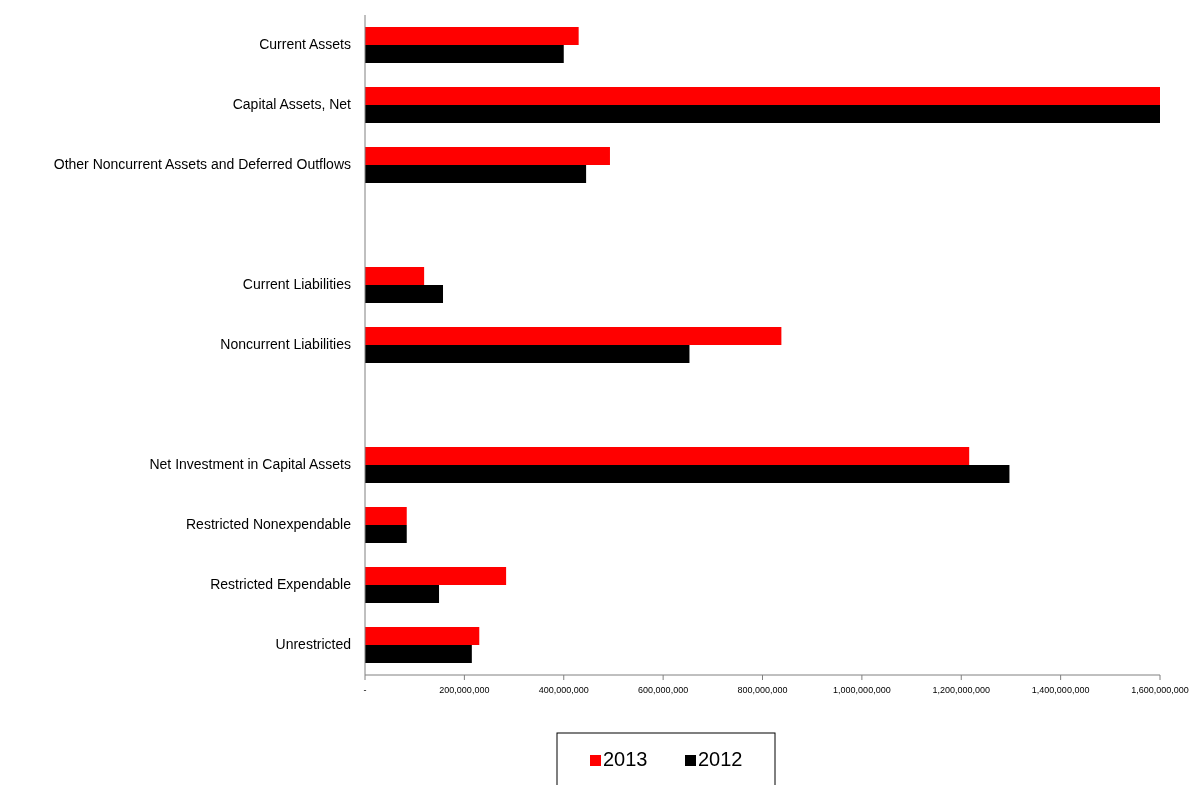 Image resolution: width=1198 pixels, height=785 pixels. Describe the element at coordinates (1160, 690) in the screenshot. I see `x-tick-label: 1,600,000,000` at that location.